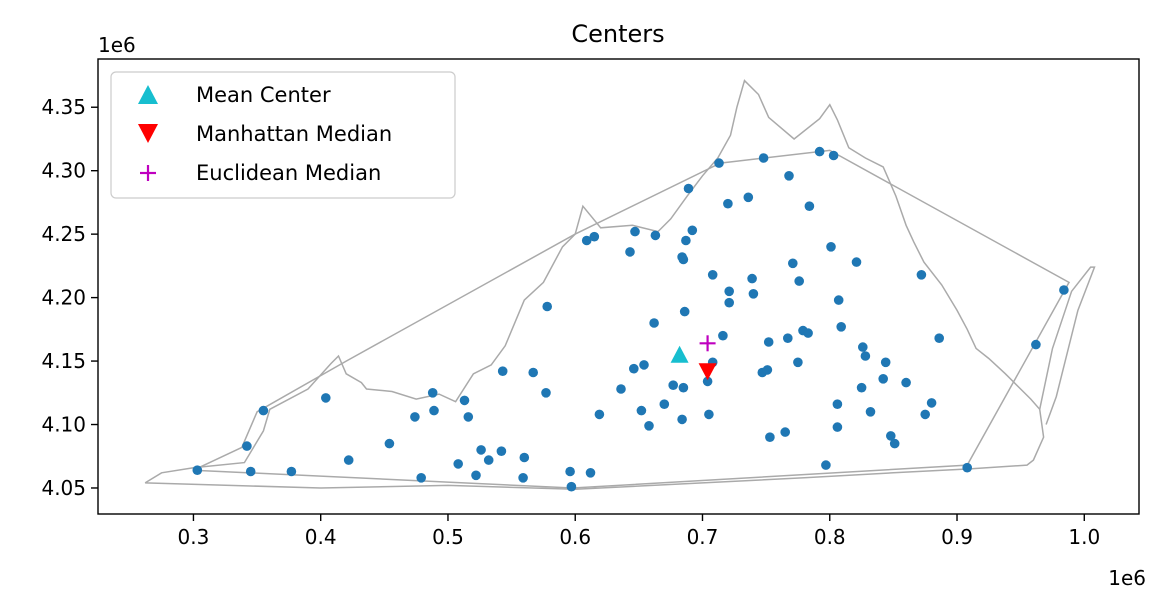  Describe the element at coordinates (288, 173) in the screenshot. I see `legend-label-euclidean-median: Euclidean Median` at that location.